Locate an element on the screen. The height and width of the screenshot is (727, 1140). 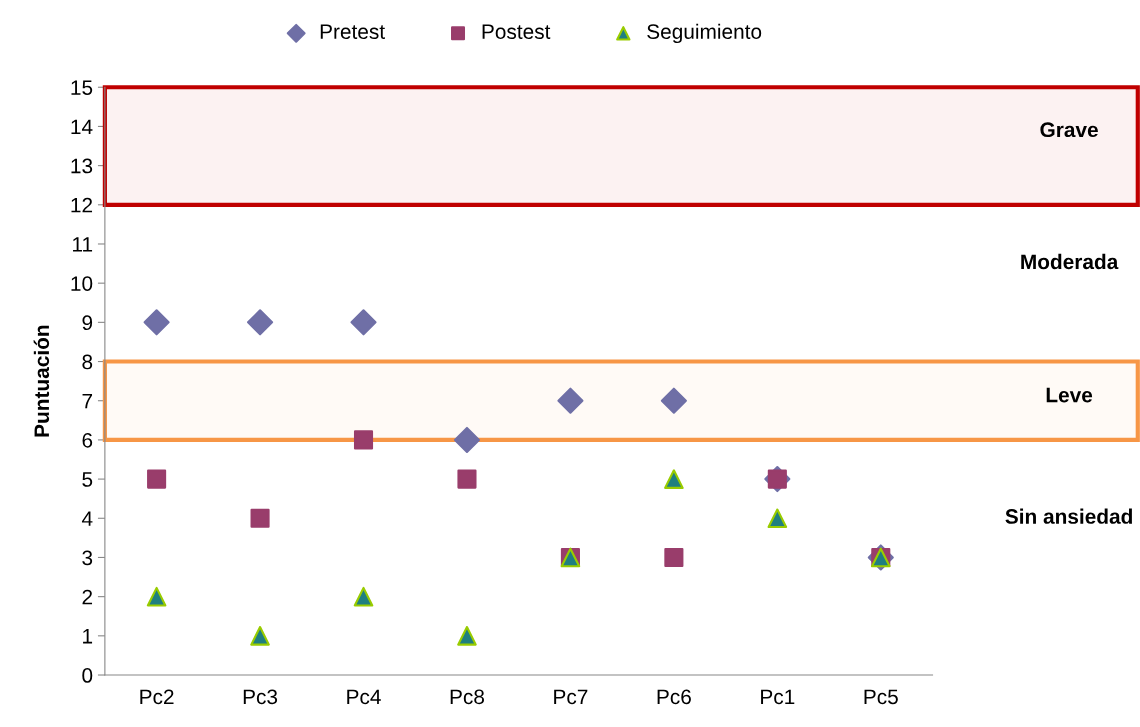
y-tick-label: 1 is located at coordinates (88, 636).